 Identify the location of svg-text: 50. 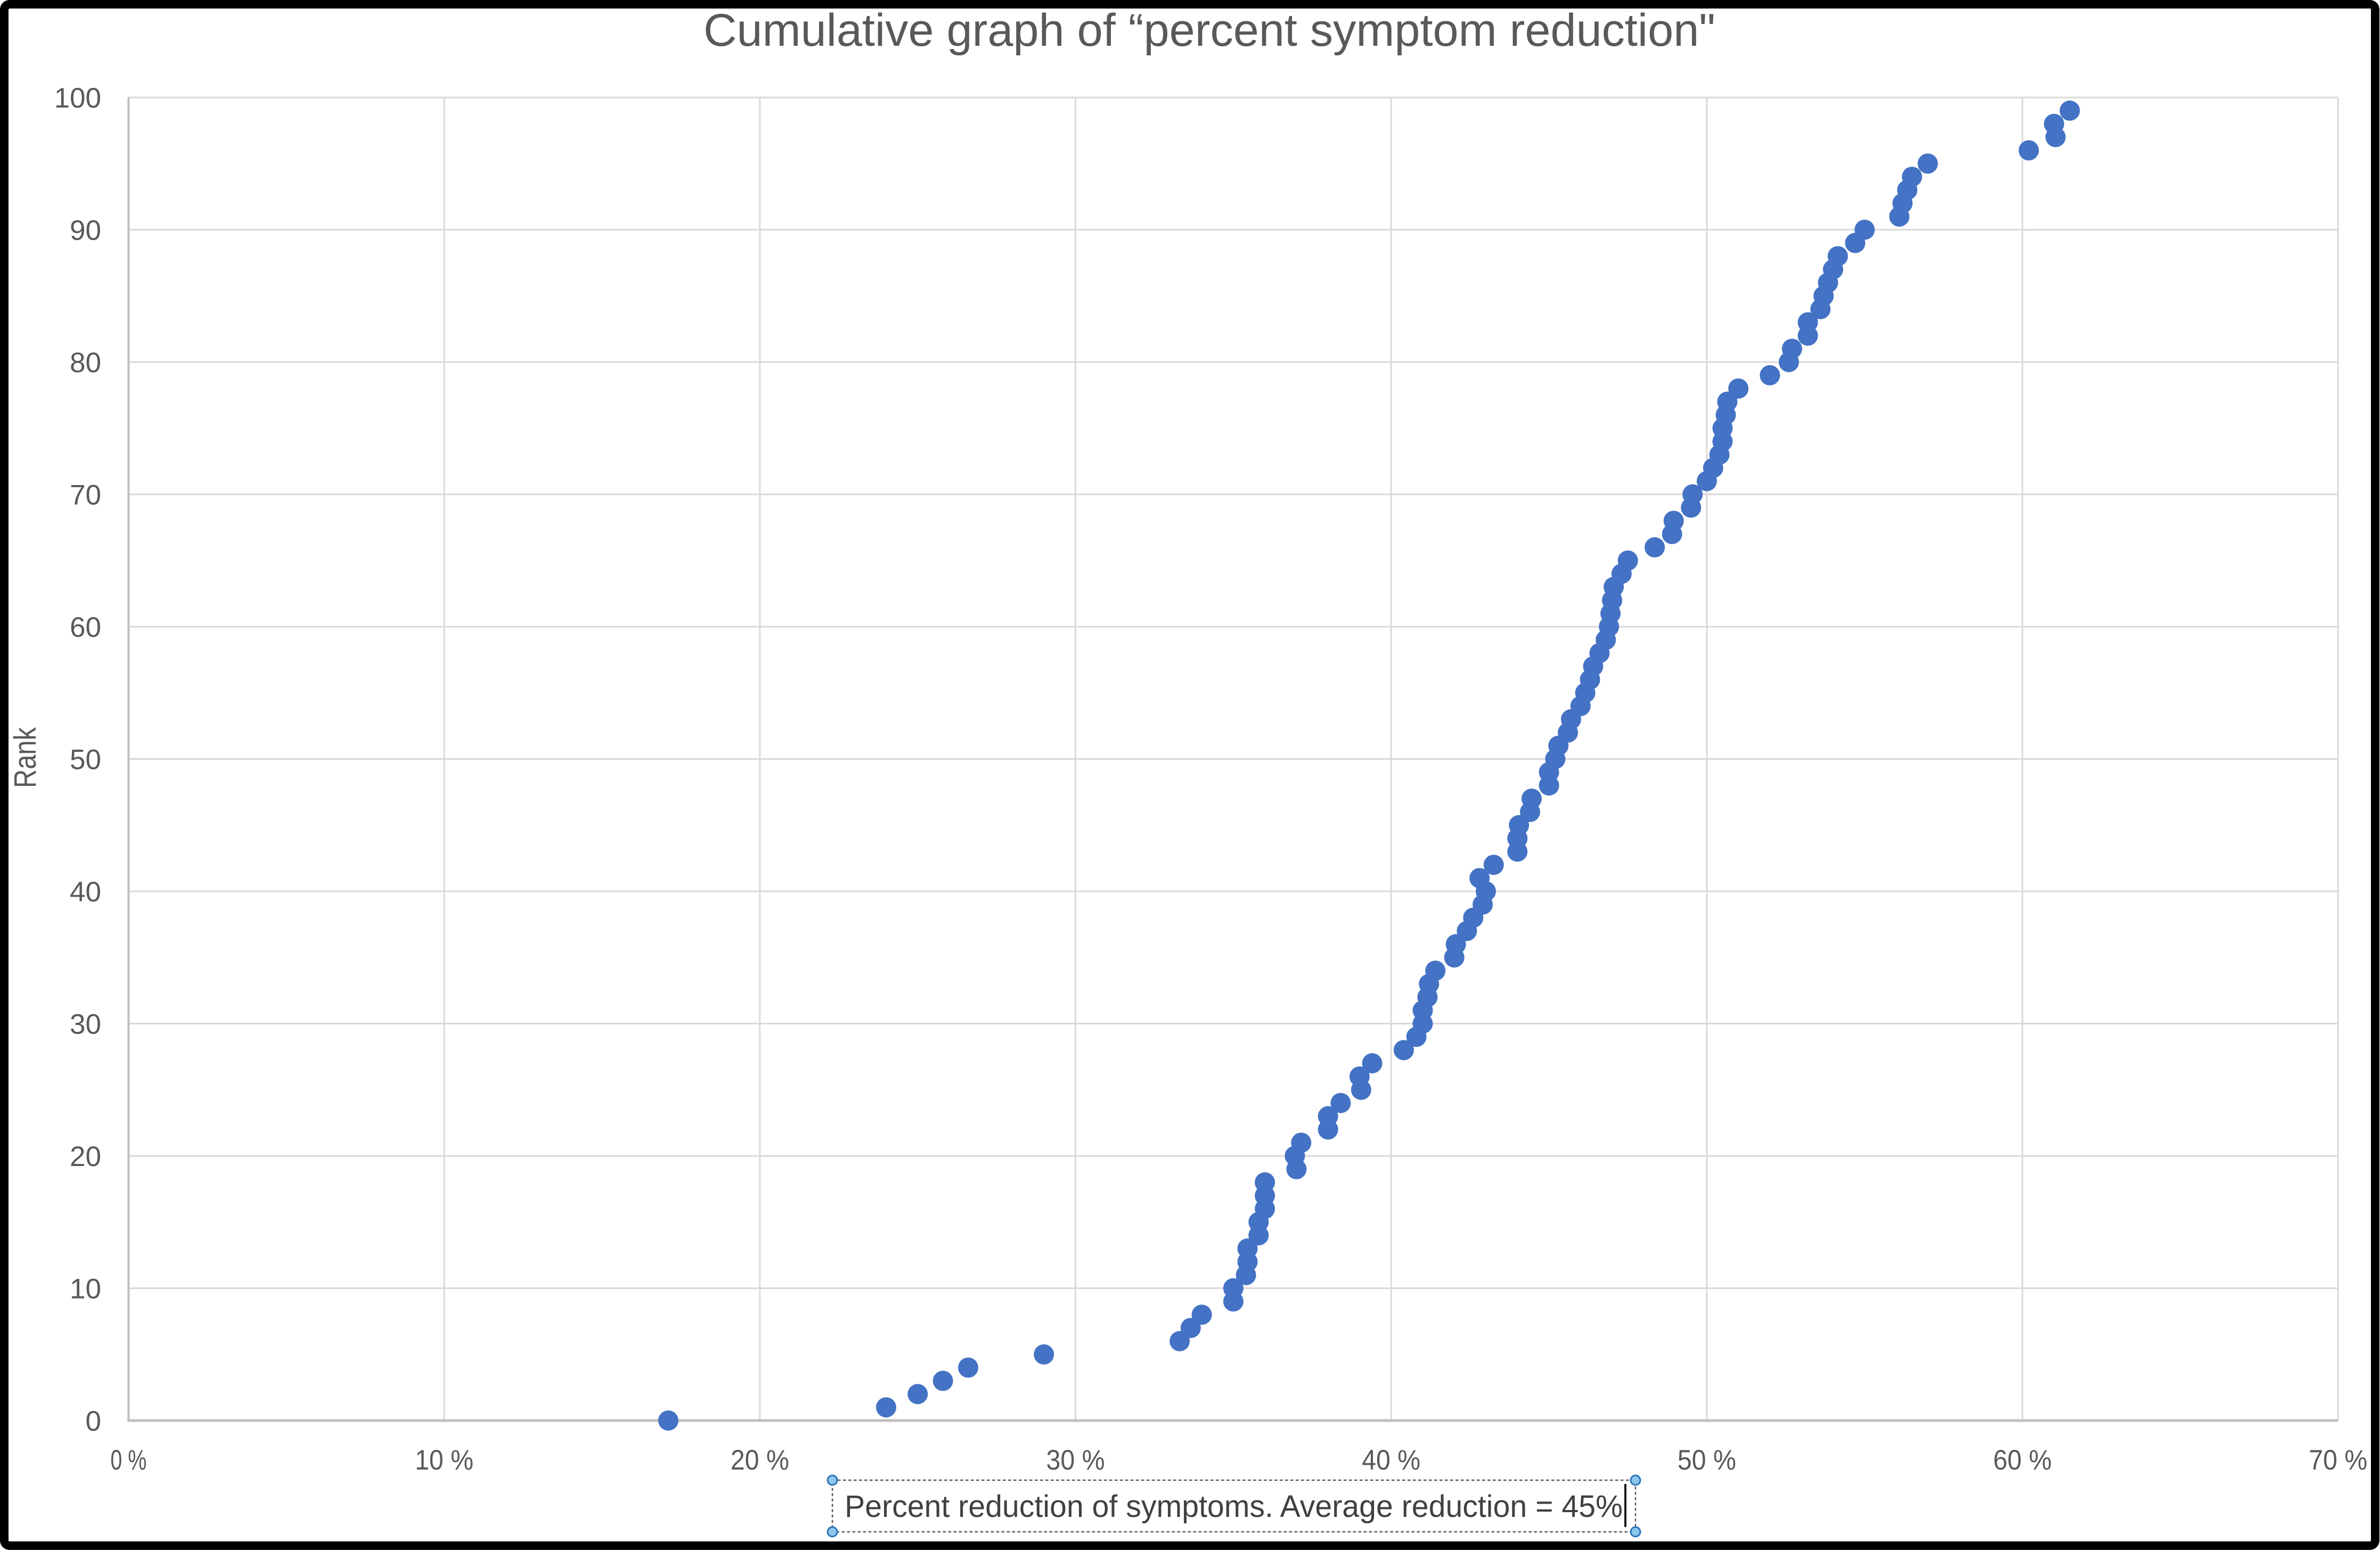
(86, 760).